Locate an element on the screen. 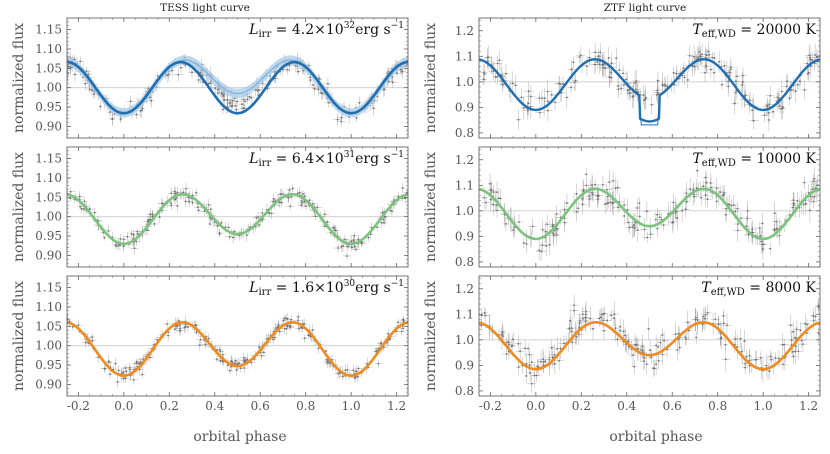 Image resolution: width=830 pixels, height=454 pixels. y-tick-label: 1.00 is located at coordinates (48, 217).